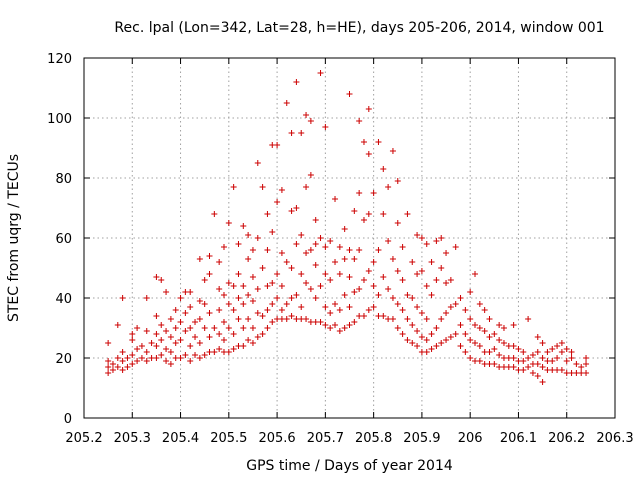 This screenshot has height=480, width=640. I want to click on x-tick-label: 205.7, so click(325, 438).